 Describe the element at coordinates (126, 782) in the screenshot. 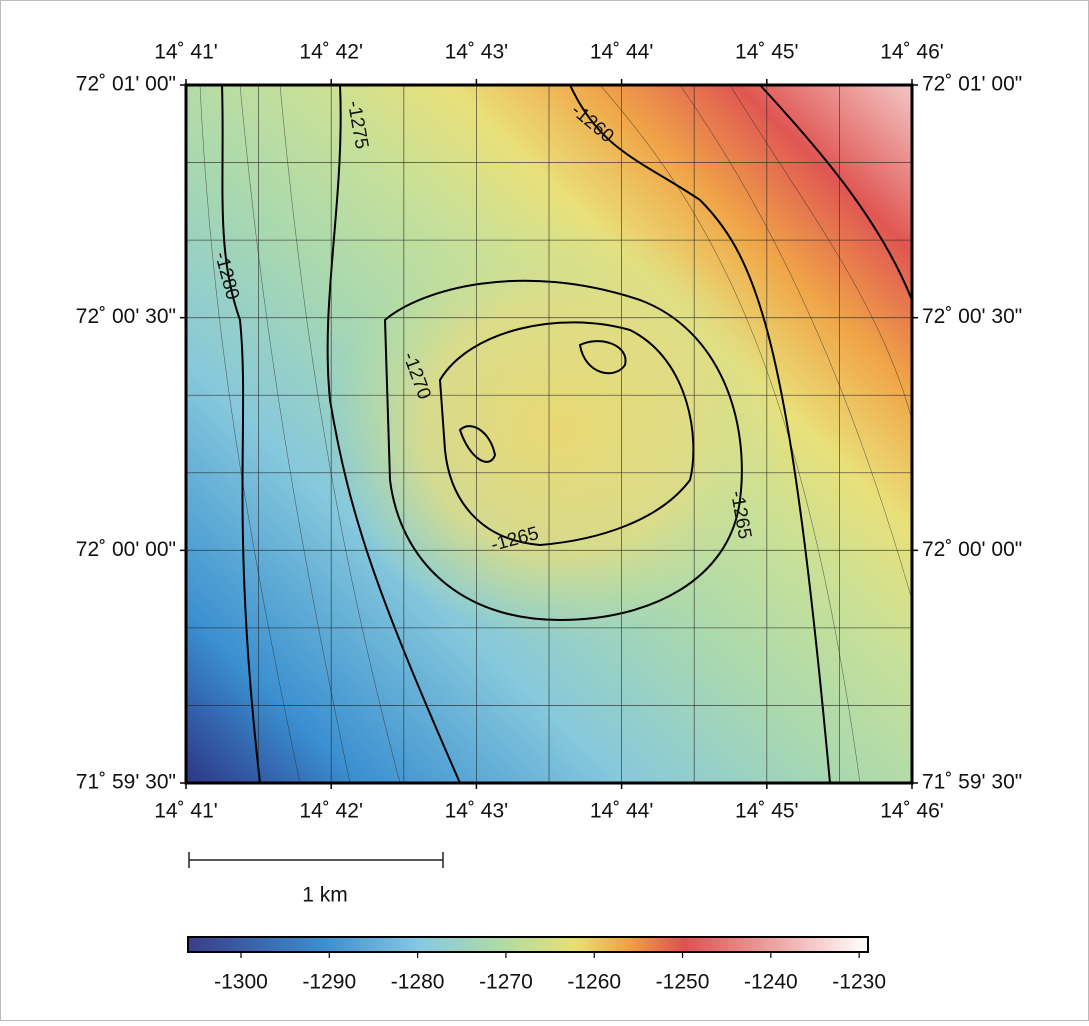

I see `y-tick-label-left: 71˚ 59' 30"` at that location.